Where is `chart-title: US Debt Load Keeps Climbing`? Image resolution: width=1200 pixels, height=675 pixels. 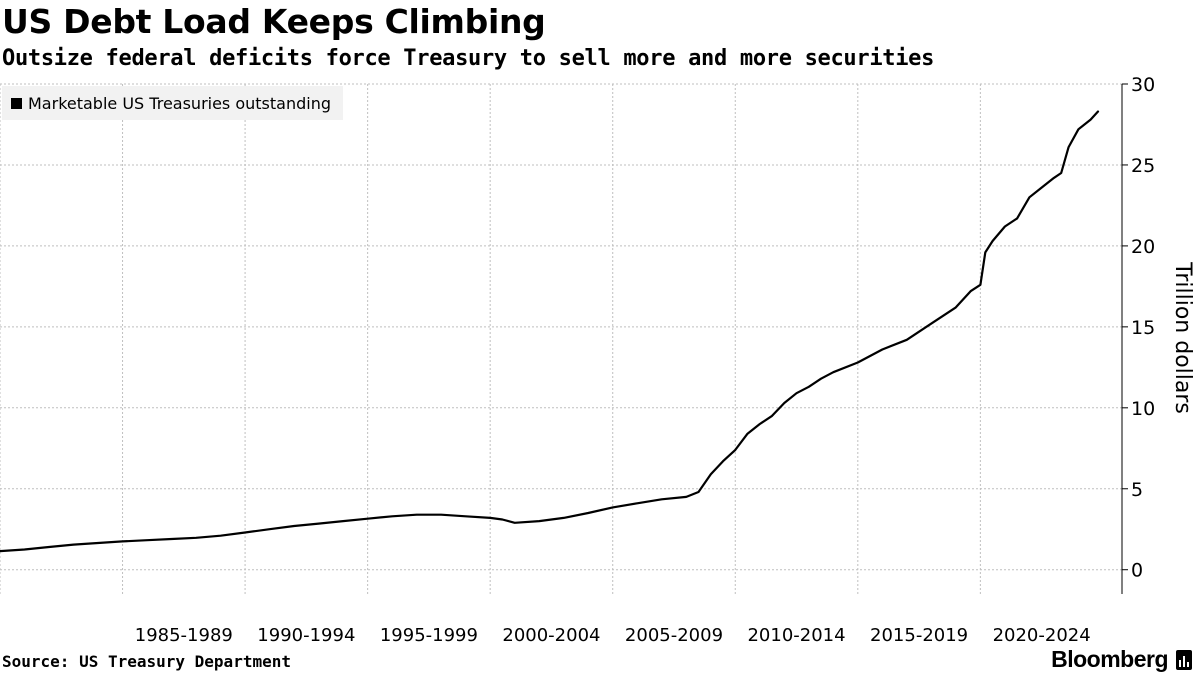
chart-title: US Debt Load Keeps Climbing is located at coordinates (274, 21).